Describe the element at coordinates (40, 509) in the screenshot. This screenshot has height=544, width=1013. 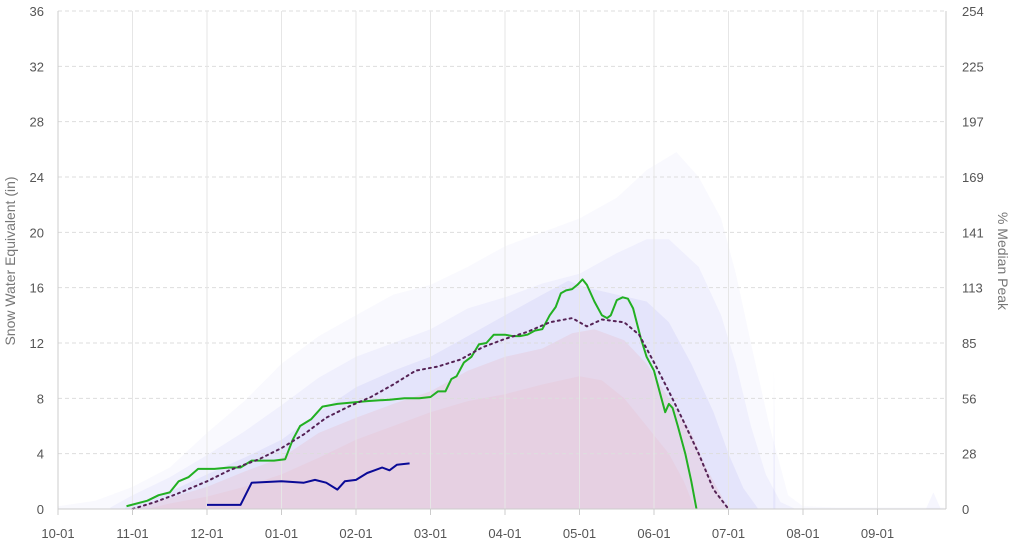
I see `y-left-tick-label: 0` at that location.